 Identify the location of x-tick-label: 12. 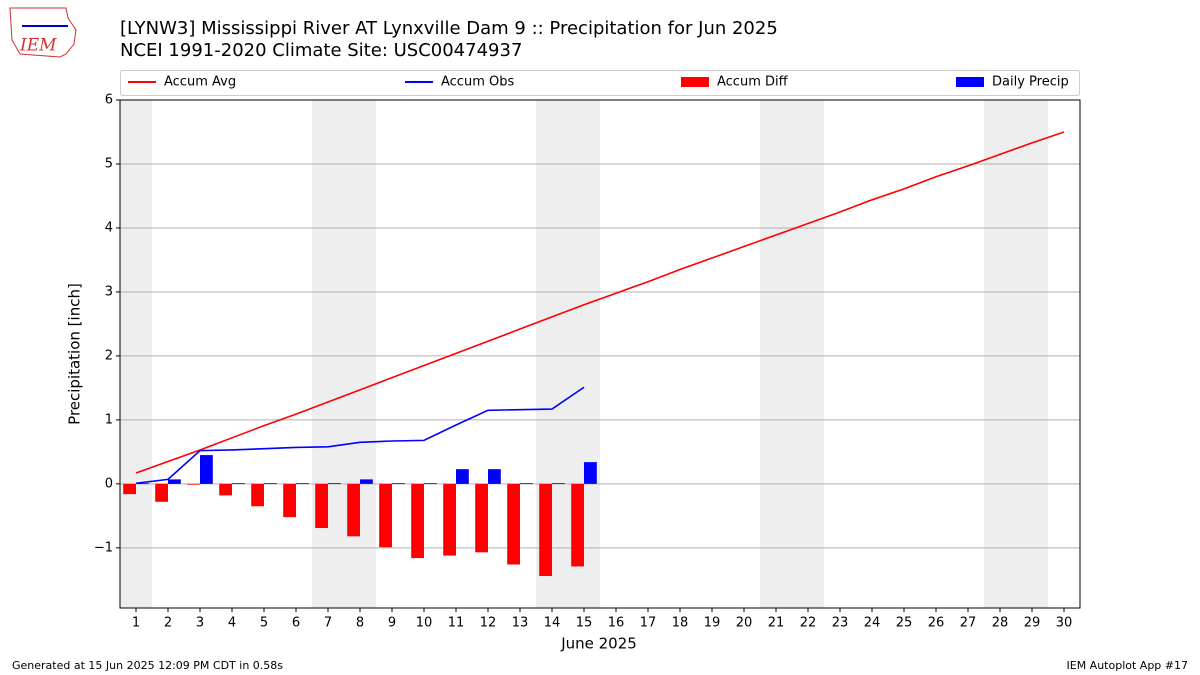
(488, 623).